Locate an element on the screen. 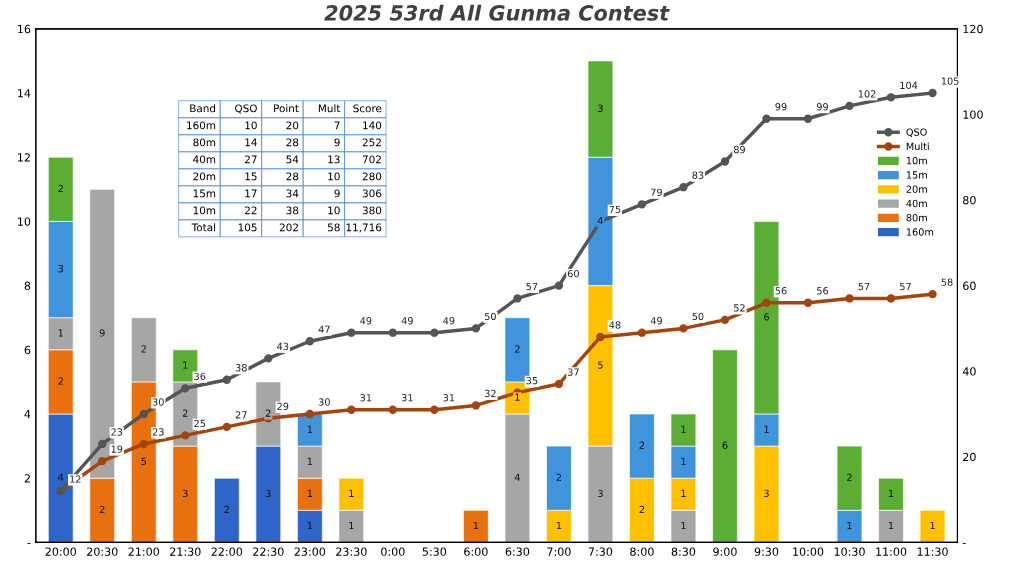 This screenshot has height=577, width=1024. annotation: 40m is located at coordinates (204, 159).